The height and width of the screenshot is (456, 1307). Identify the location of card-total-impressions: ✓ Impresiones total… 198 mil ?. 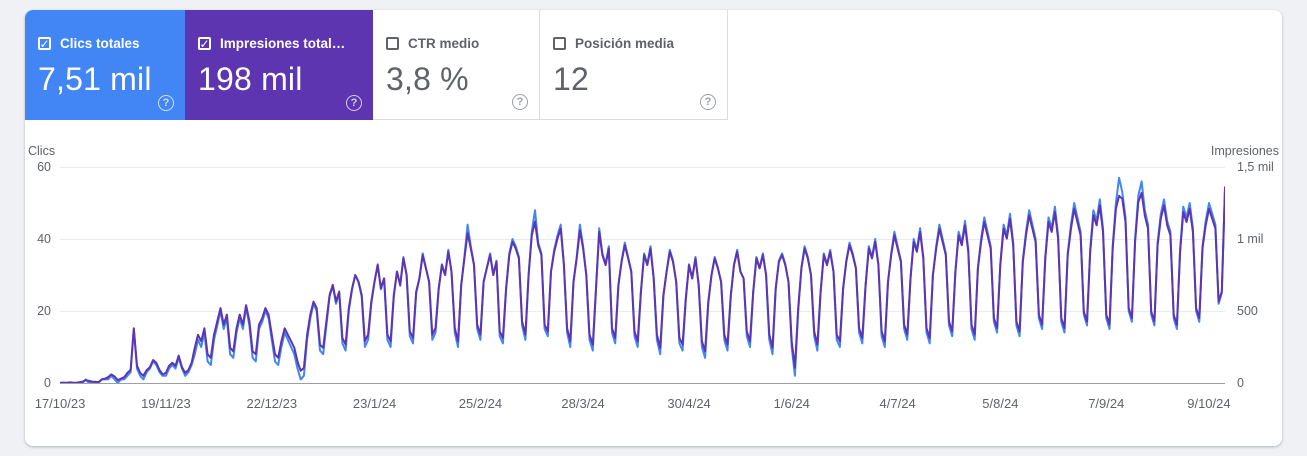
(279, 65).